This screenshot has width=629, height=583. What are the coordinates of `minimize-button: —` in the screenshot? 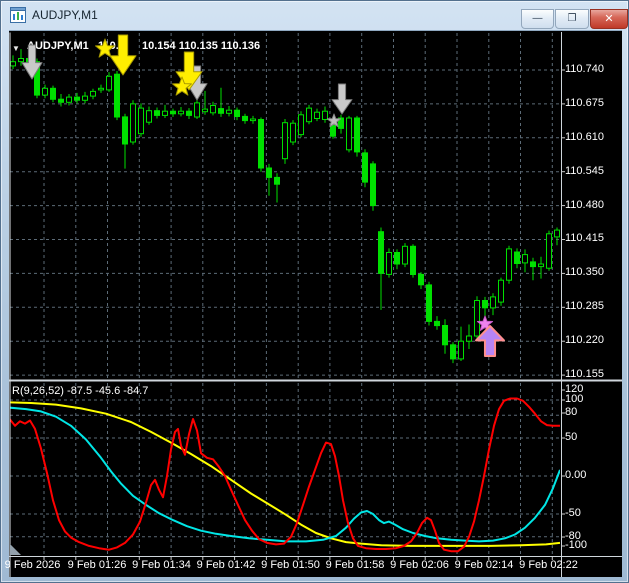 It's located at (537, 19).